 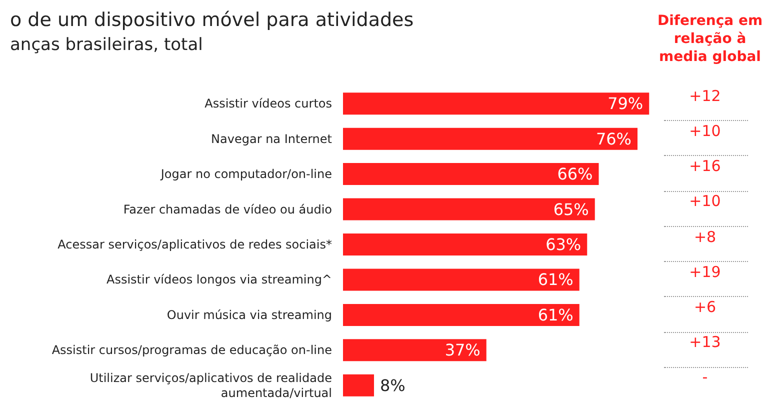 I want to click on data-label: 63%, so click(x=564, y=244).